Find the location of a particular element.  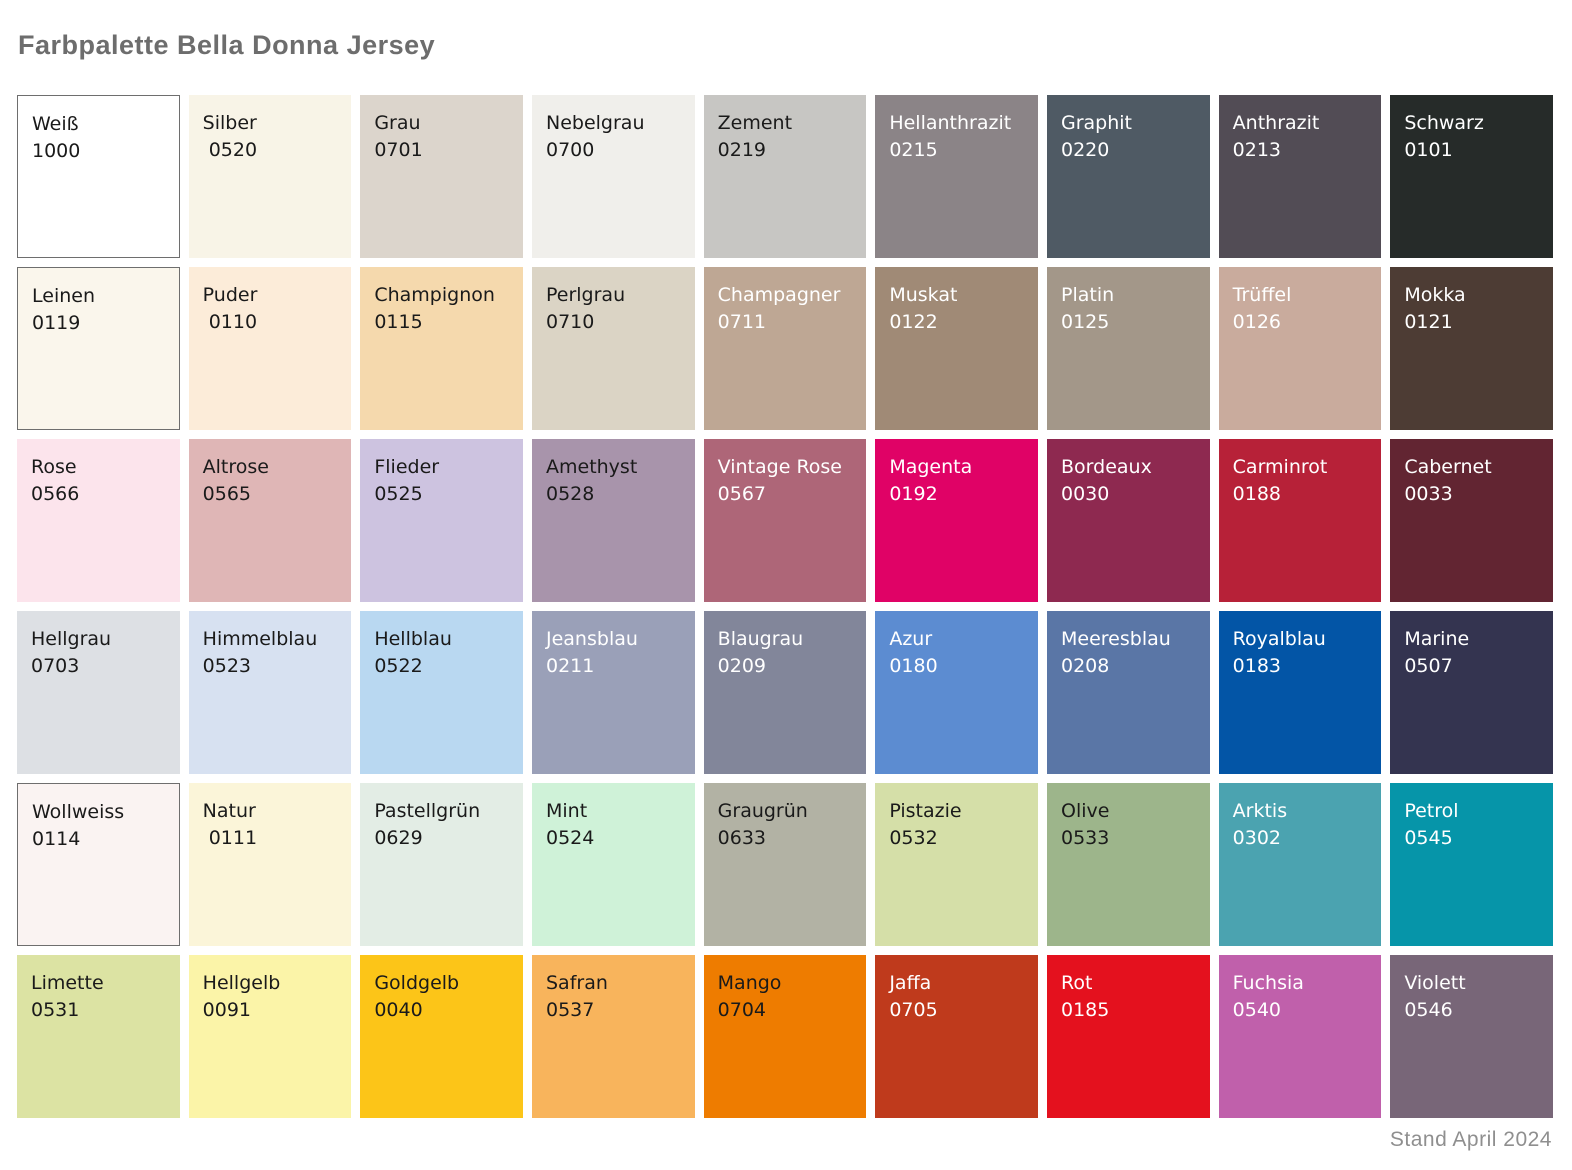

swatch-name: Violett is located at coordinates (1435, 983).